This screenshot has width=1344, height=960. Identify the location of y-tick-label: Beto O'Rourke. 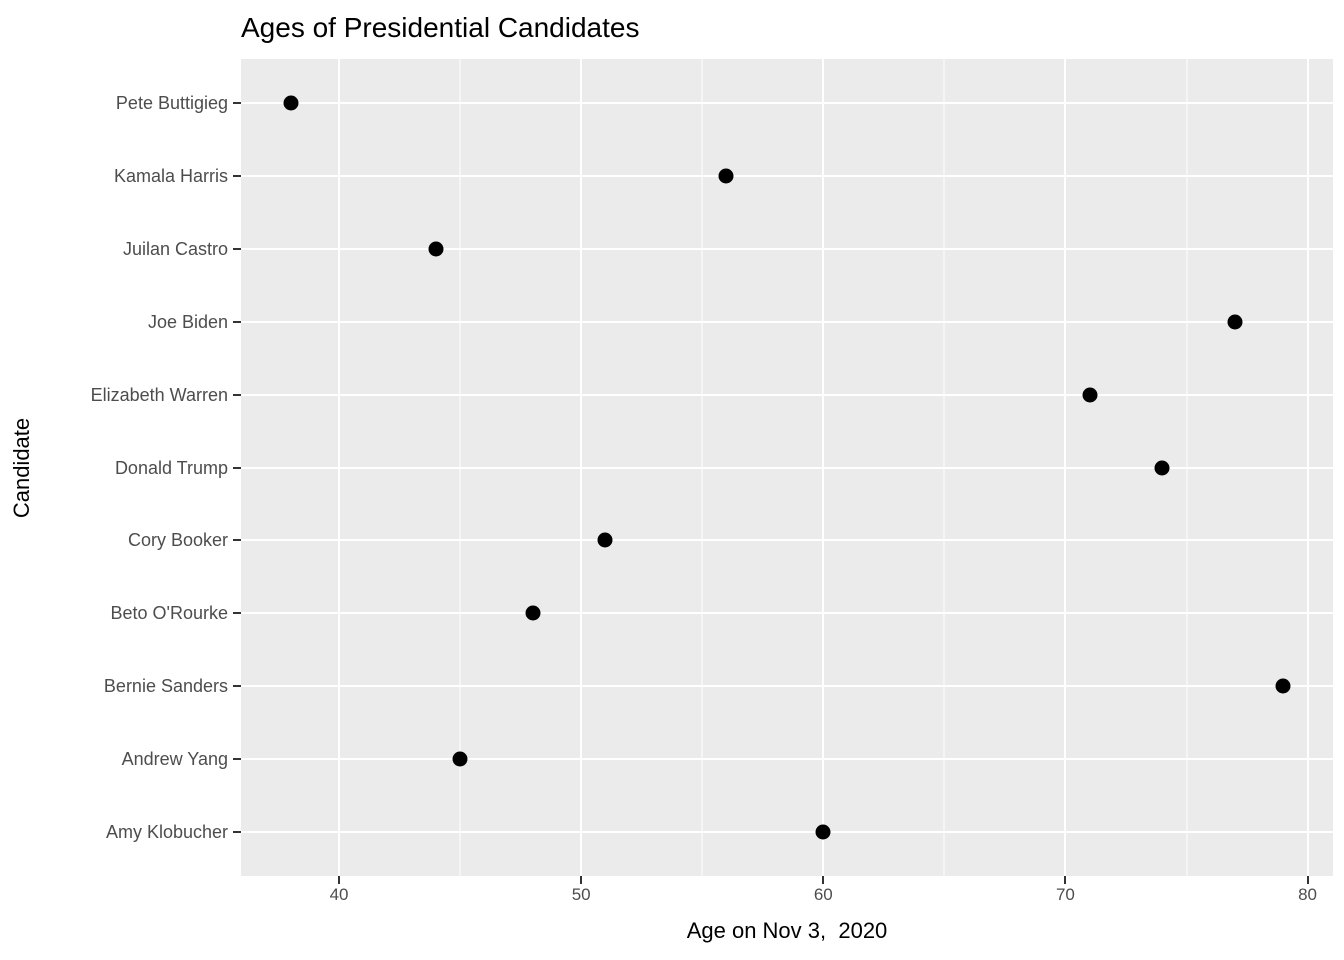
(169, 613).